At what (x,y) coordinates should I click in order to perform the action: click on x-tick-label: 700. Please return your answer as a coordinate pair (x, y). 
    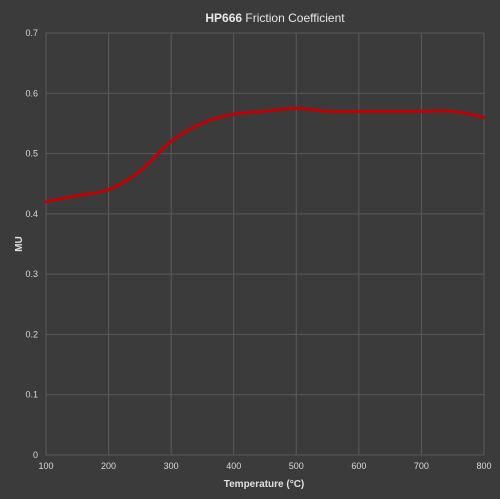
    Looking at the image, I should click on (421, 466).